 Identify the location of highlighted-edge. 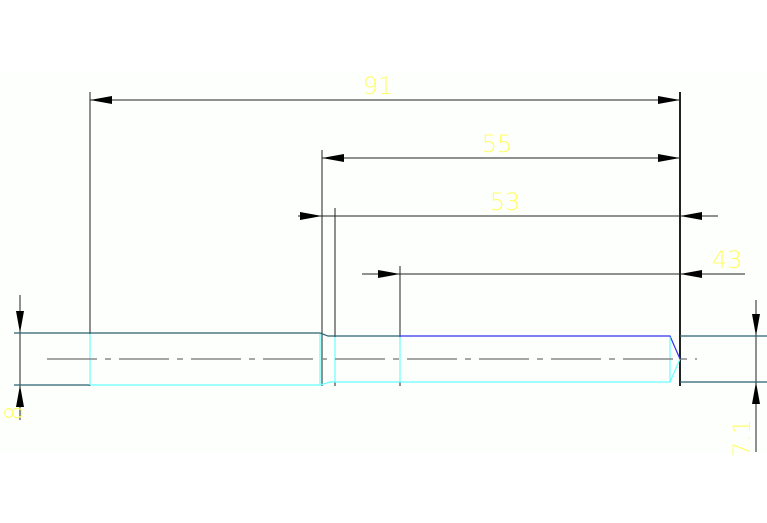
(540, 347).